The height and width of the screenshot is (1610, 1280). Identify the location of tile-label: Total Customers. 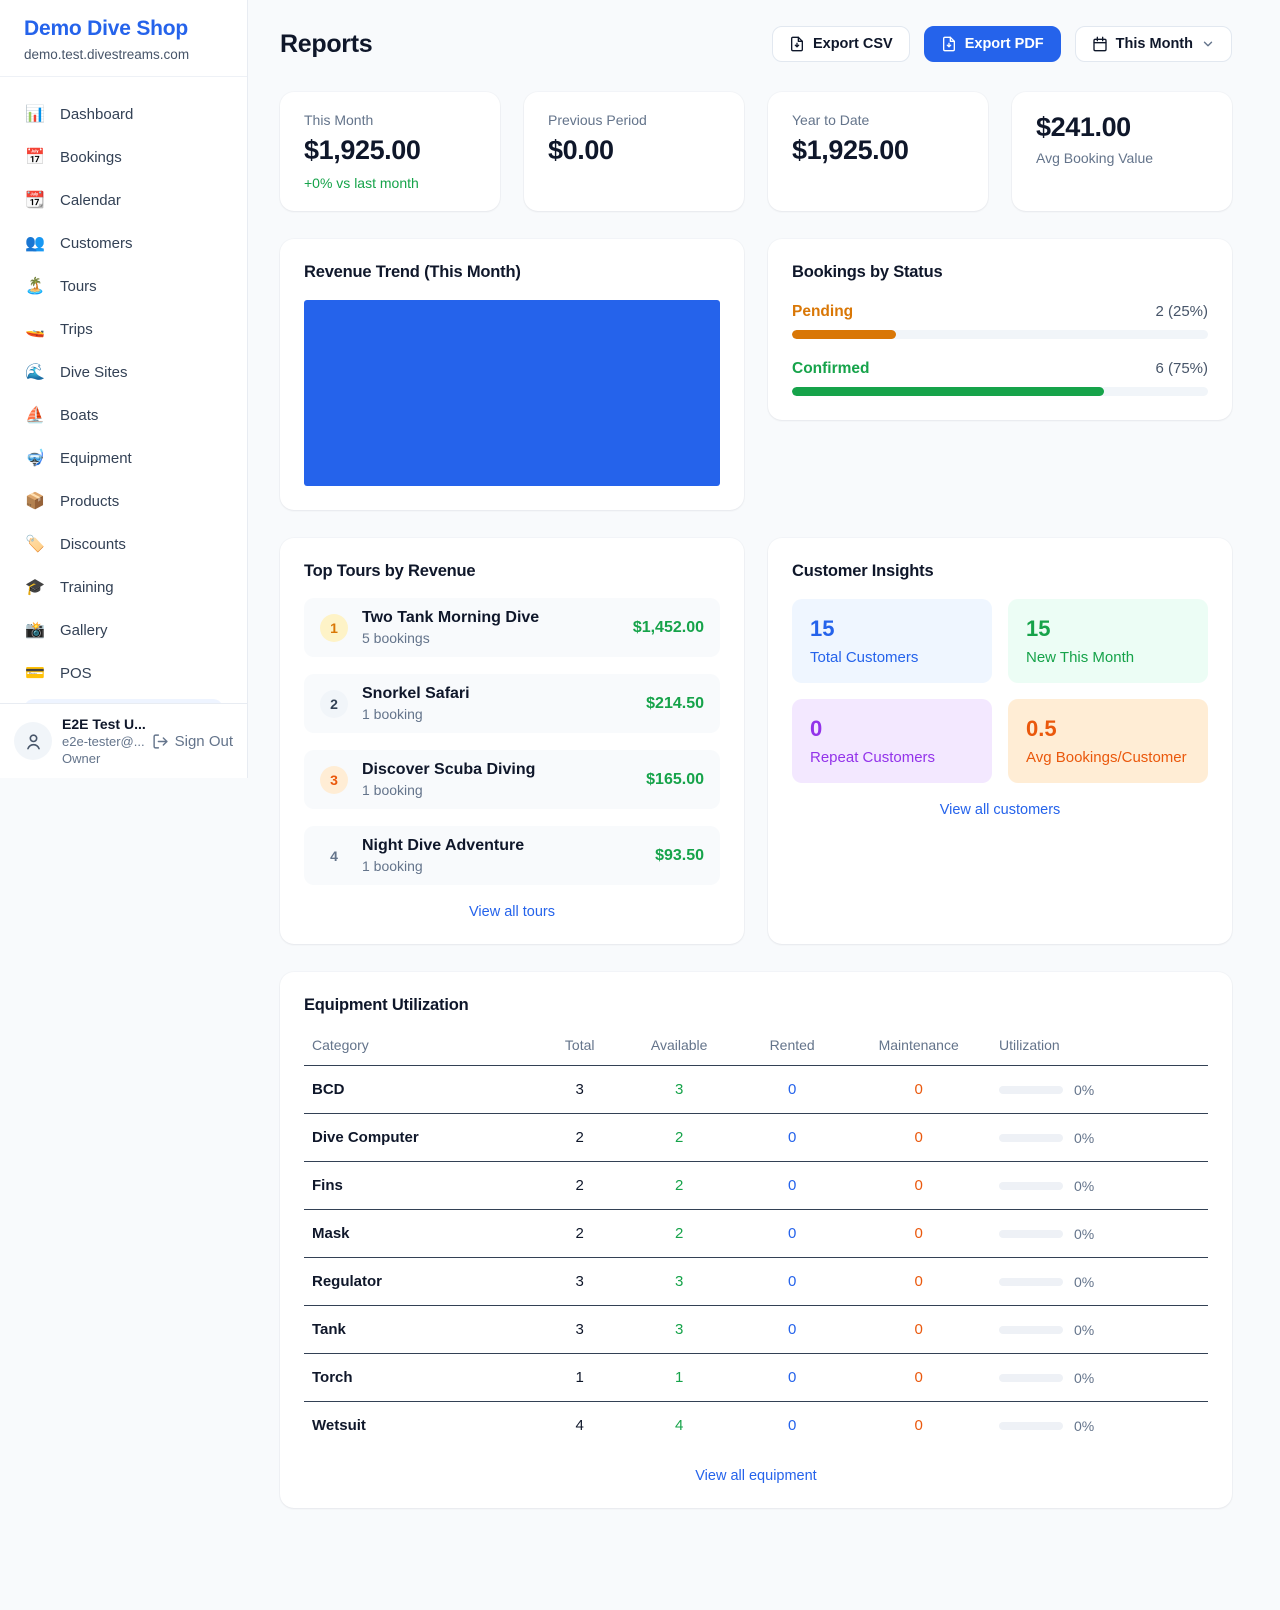
(864, 657).